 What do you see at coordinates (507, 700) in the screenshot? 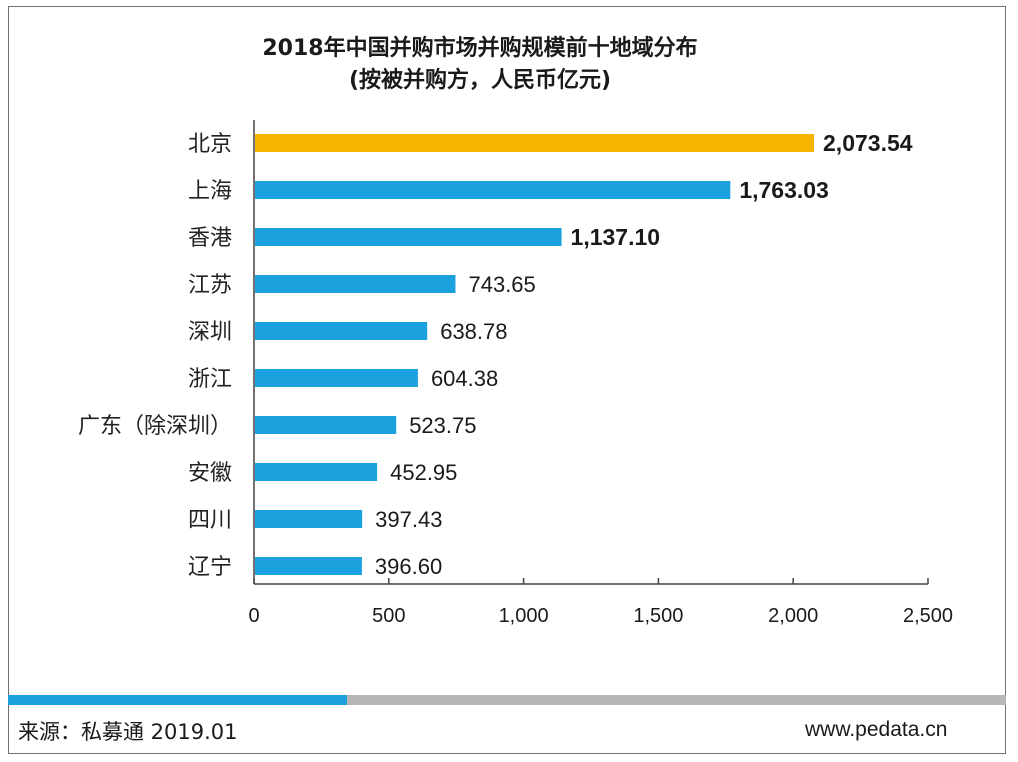
I see `progress-track` at bounding box center [507, 700].